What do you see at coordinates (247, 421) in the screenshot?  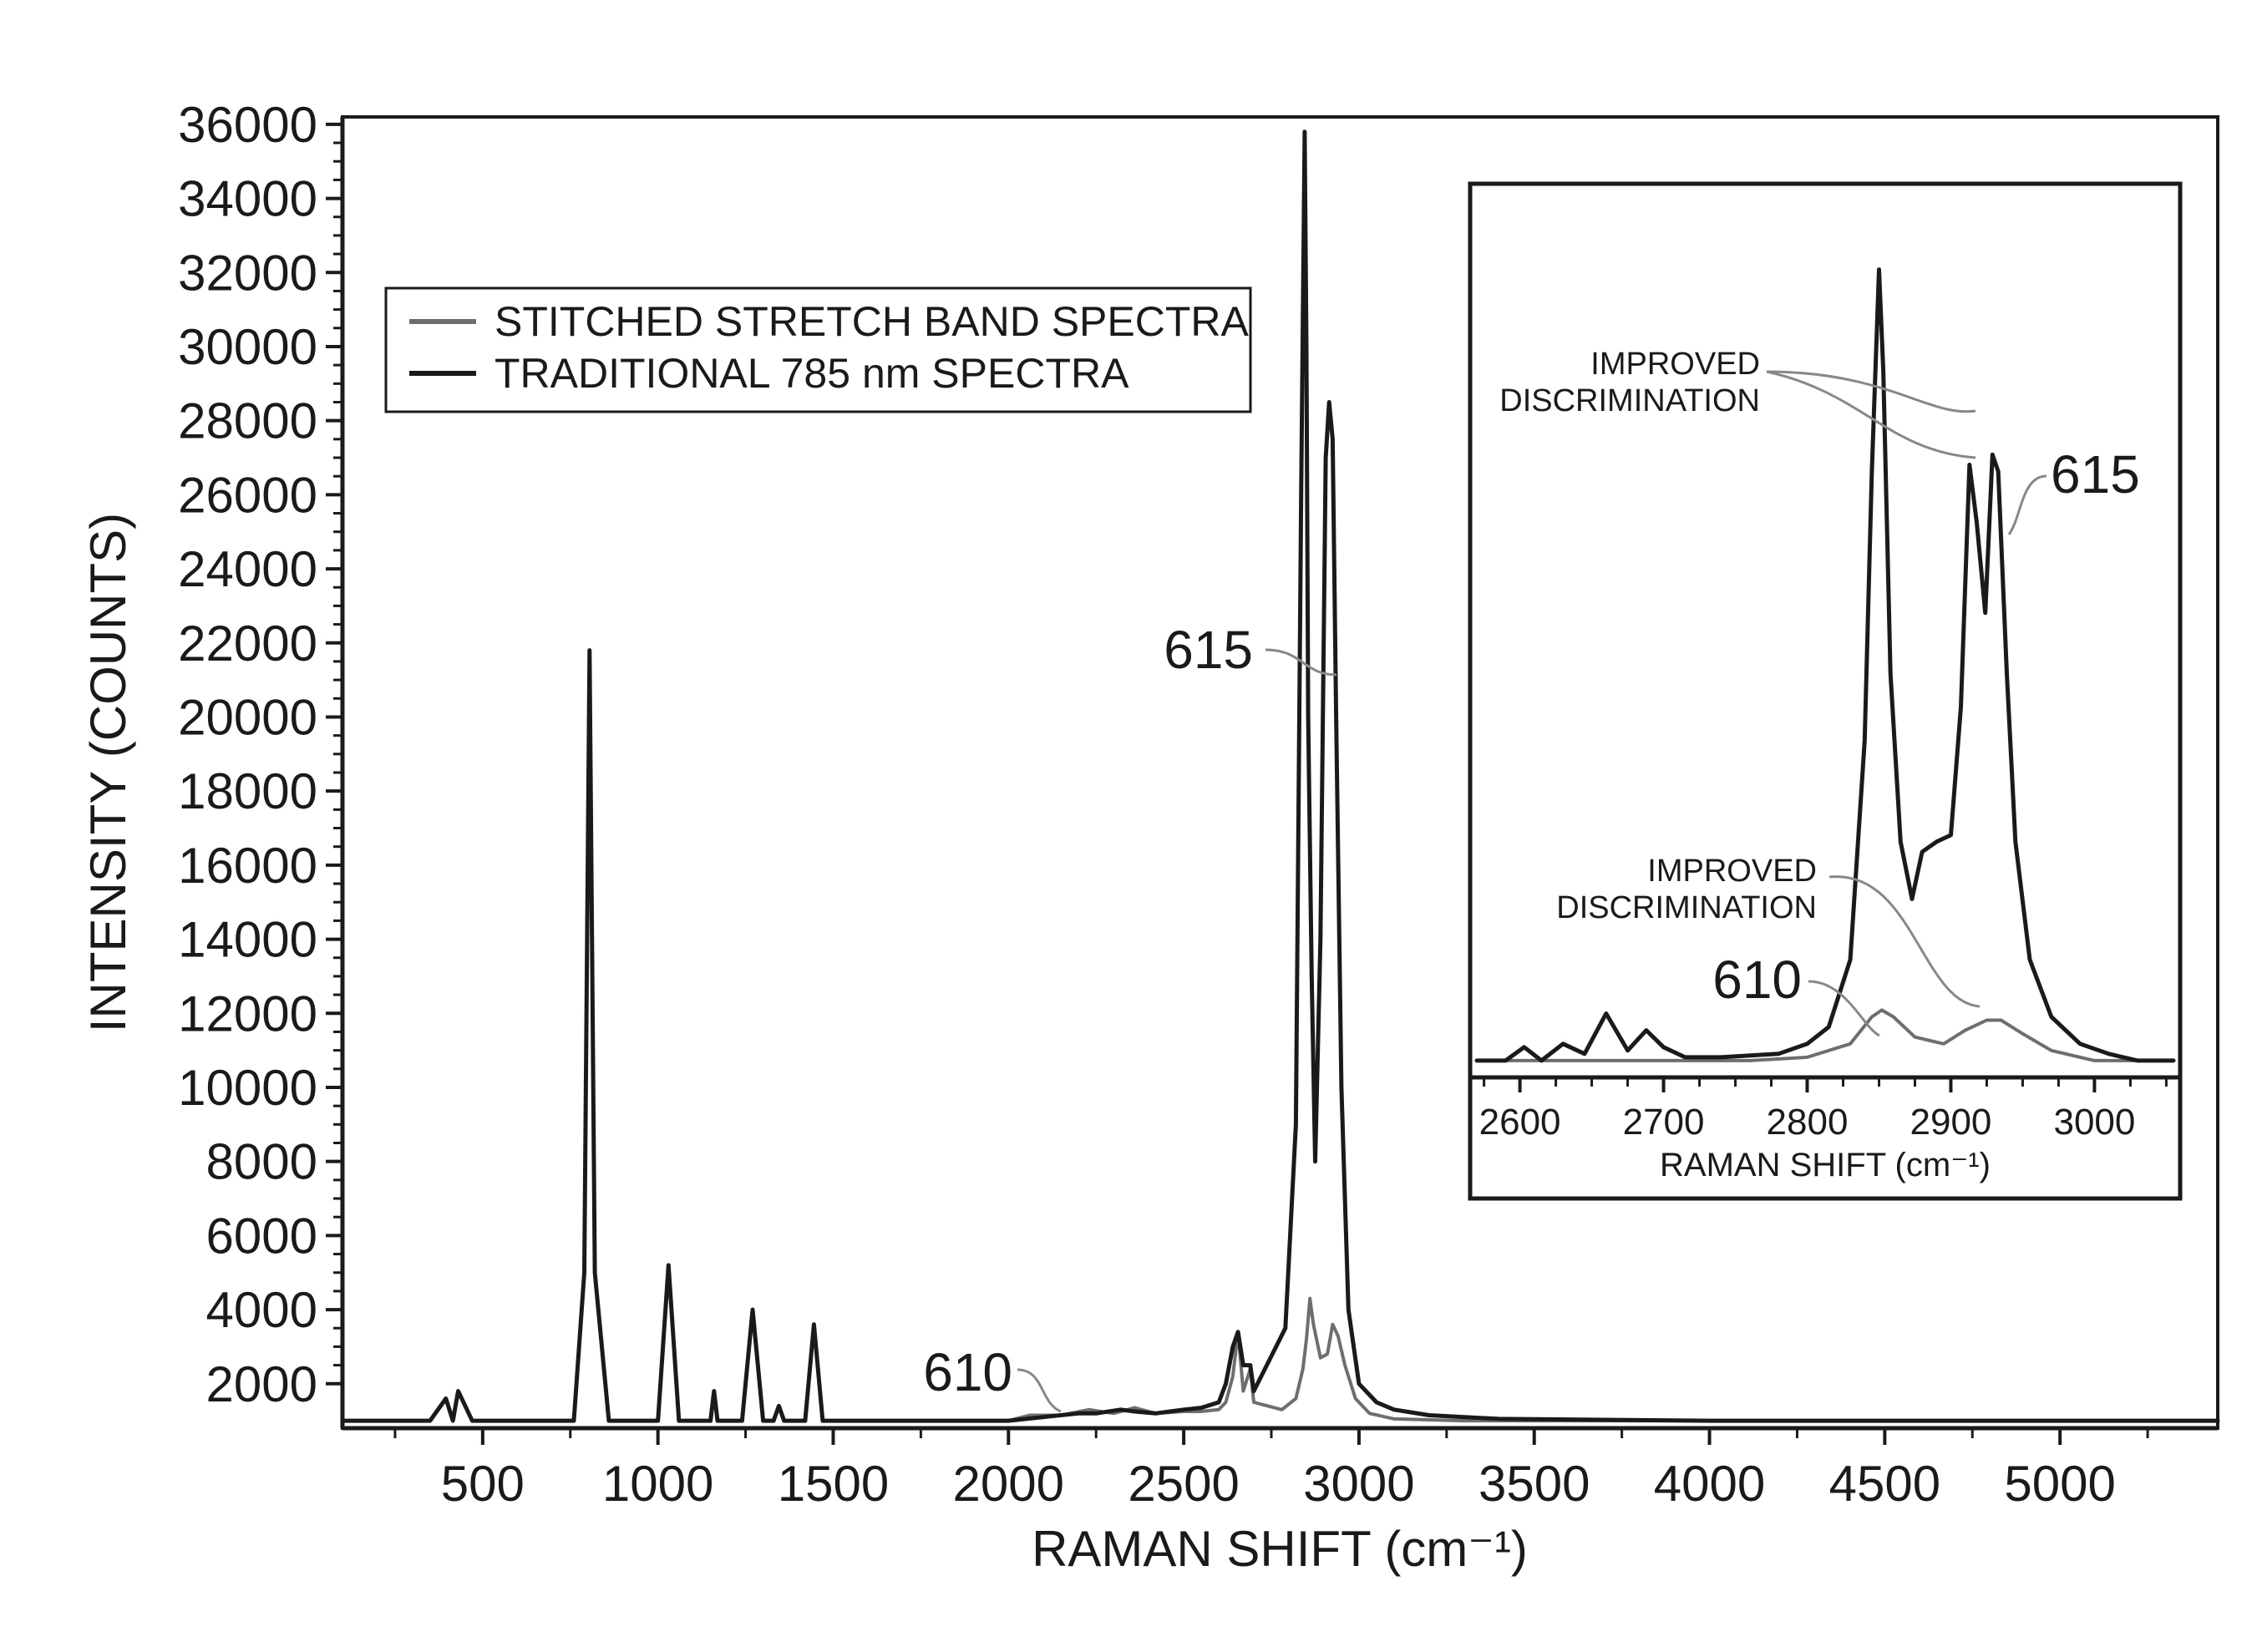 I see `main-y-tick-label: 28000` at bounding box center [247, 421].